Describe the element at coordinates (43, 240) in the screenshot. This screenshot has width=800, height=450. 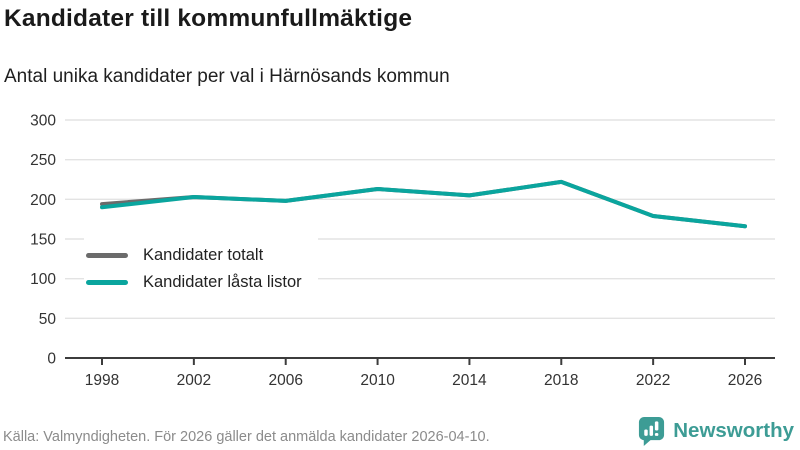
I see `y-tick-label: 150` at that location.